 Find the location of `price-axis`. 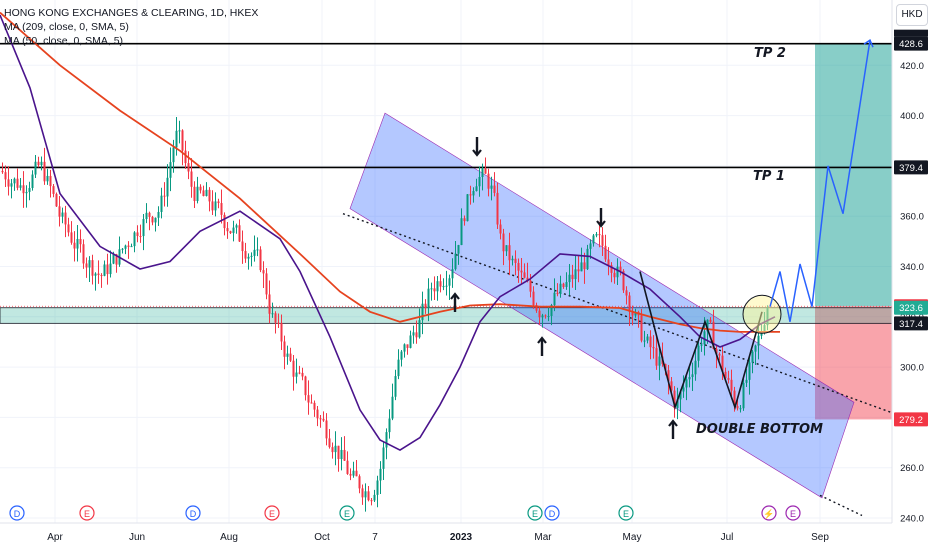

price-axis is located at coordinates (912, 275).